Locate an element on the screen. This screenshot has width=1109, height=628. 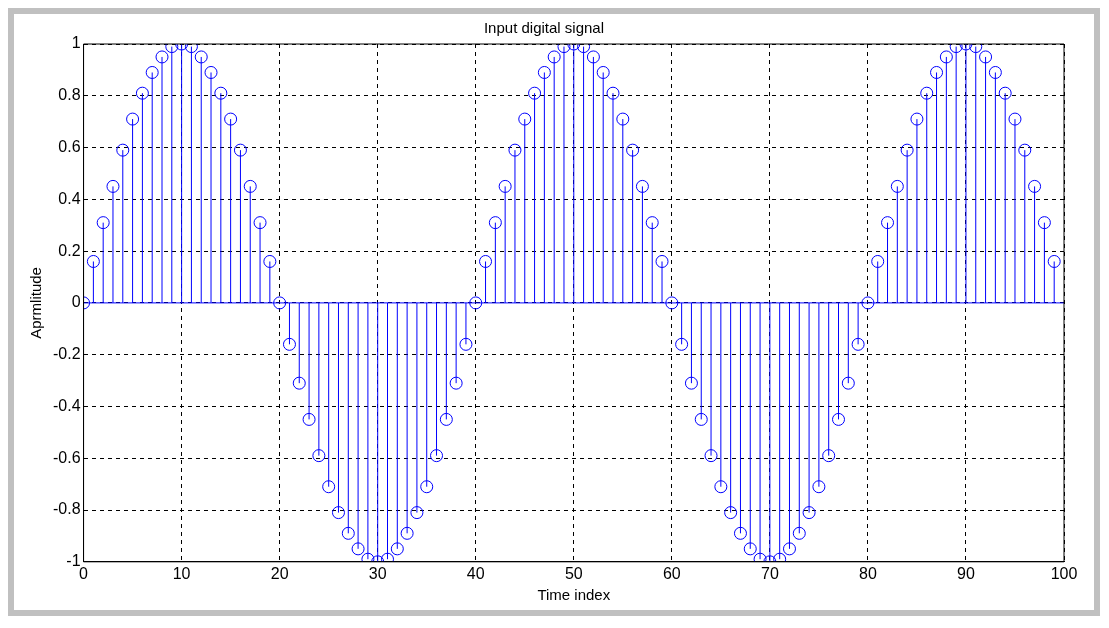
y-tick-label: -0.6 is located at coordinates (66, 457).